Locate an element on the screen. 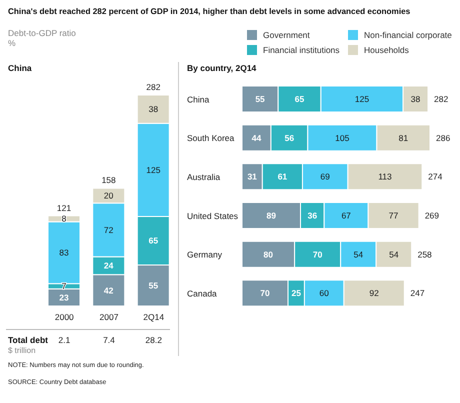 This screenshot has width=460, height=403. data-label: 81 is located at coordinates (403, 137).